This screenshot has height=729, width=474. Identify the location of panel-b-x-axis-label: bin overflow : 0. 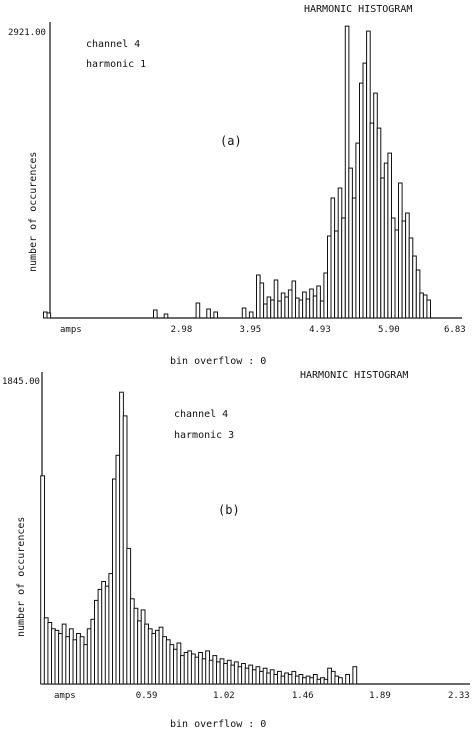
(218, 724).